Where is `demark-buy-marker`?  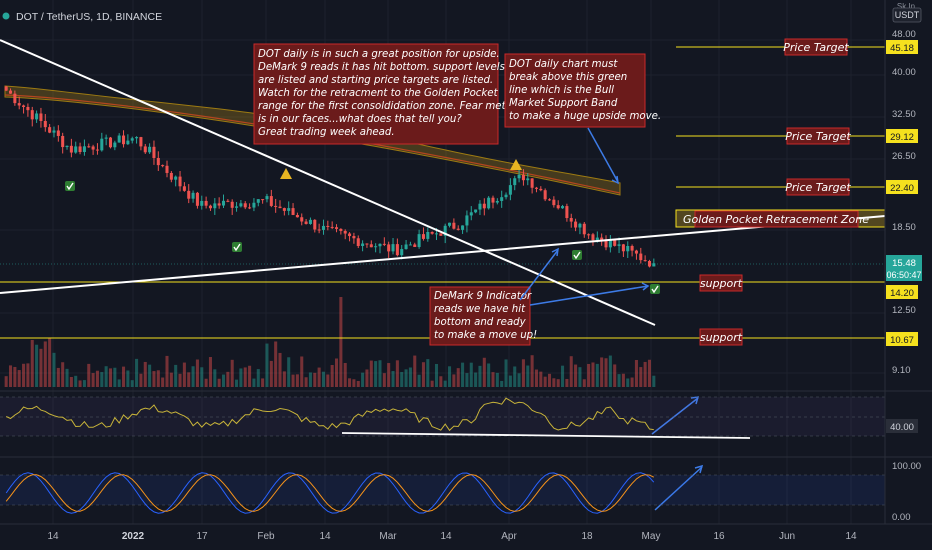 demark-buy-marker is located at coordinates (237, 247).